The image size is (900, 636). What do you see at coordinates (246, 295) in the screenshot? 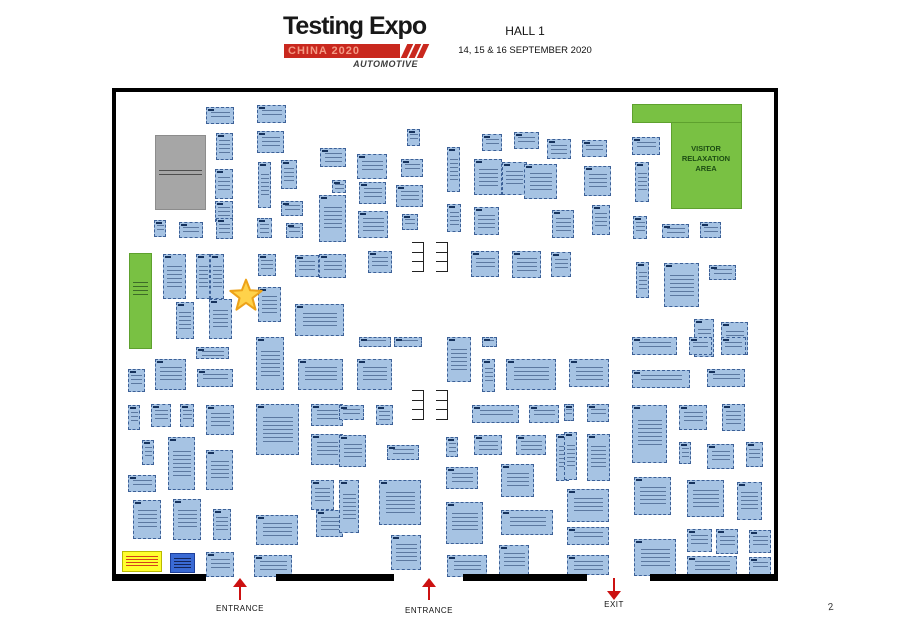
I see `location-star-icon` at bounding box center [246, 295].